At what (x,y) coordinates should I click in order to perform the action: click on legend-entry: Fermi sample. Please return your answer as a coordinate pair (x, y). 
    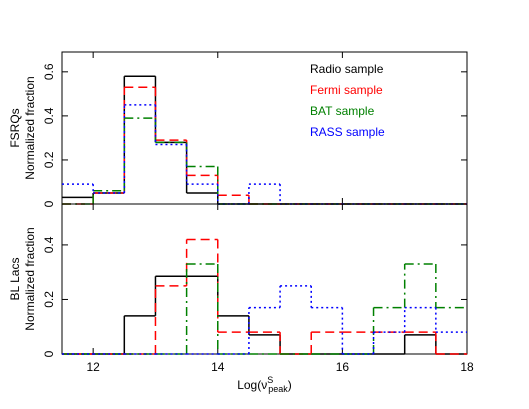
    Looking at the image, I should click on (346, 90).